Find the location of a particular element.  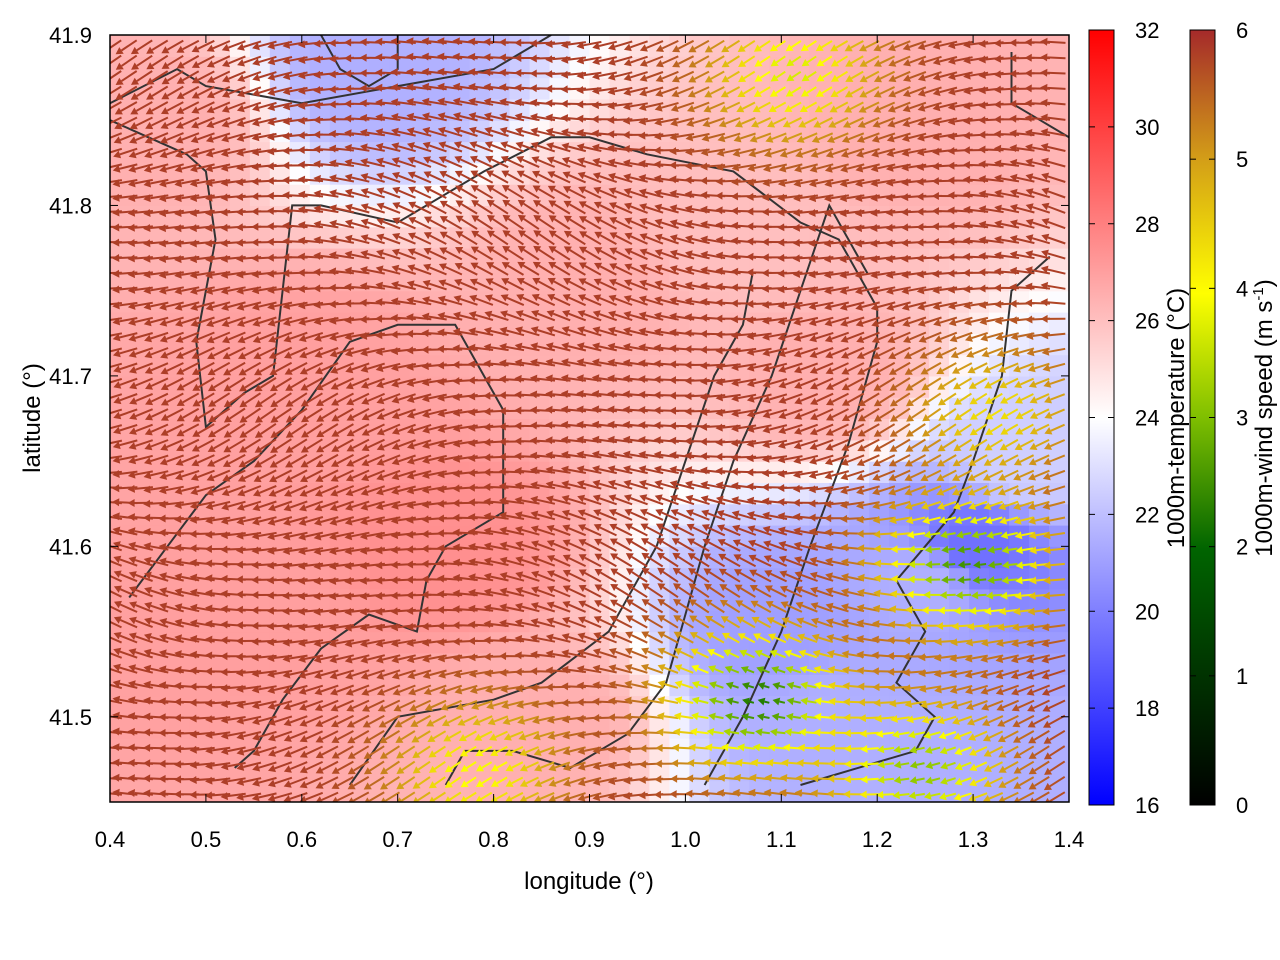

y-tick-label: 41.5 is located at coordinates (70, 717).